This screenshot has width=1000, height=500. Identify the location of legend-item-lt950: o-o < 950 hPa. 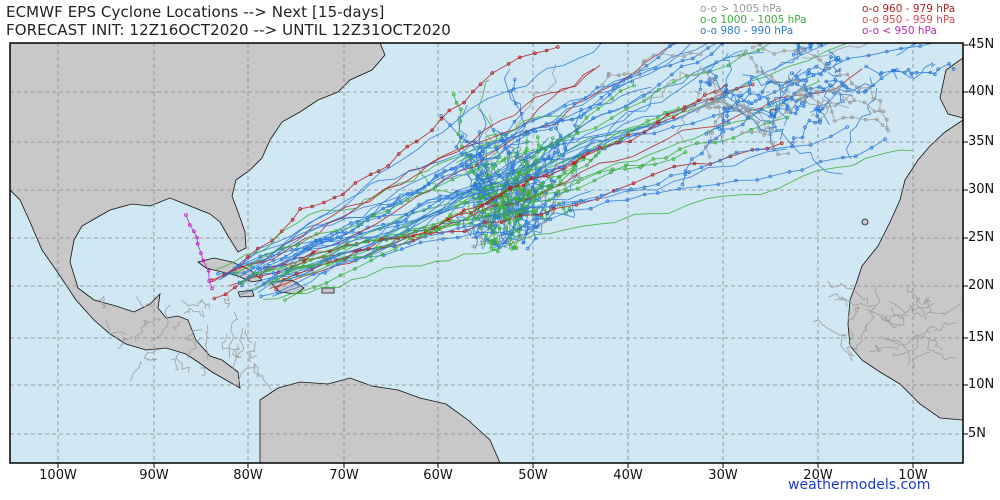
(899, 31).